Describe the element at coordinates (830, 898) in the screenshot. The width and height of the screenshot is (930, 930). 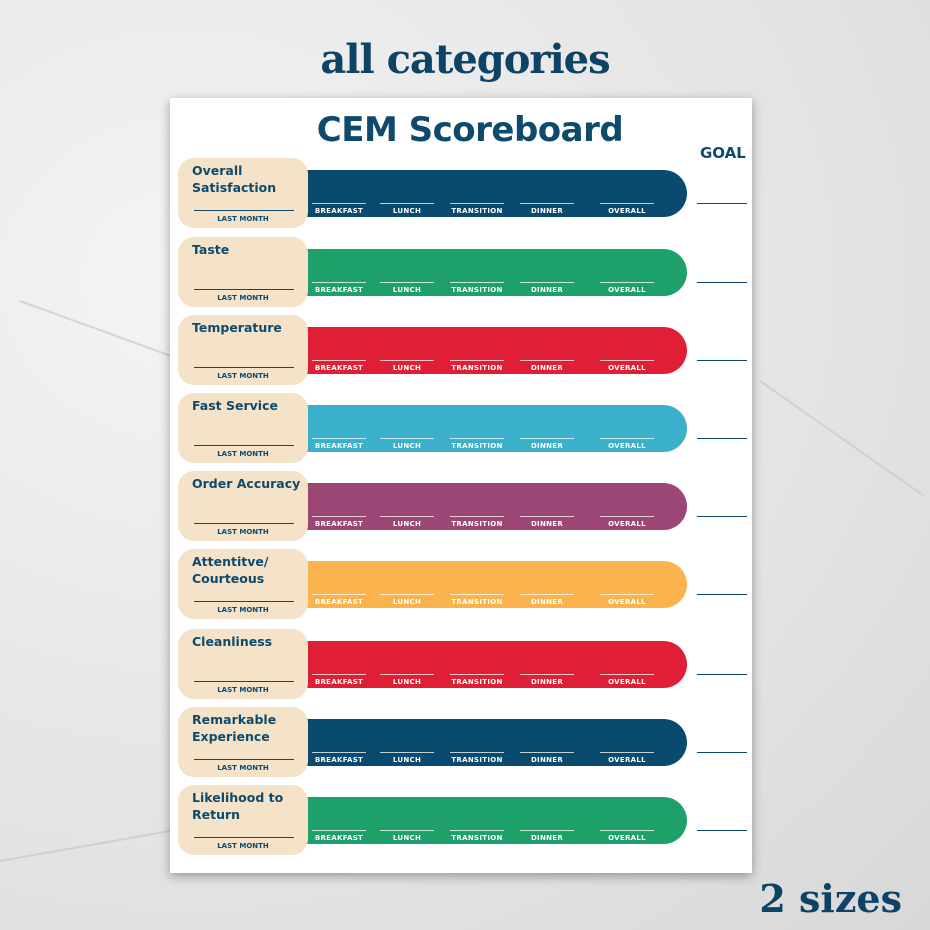
I see `sizes-caption: 2 sizes` at that location.